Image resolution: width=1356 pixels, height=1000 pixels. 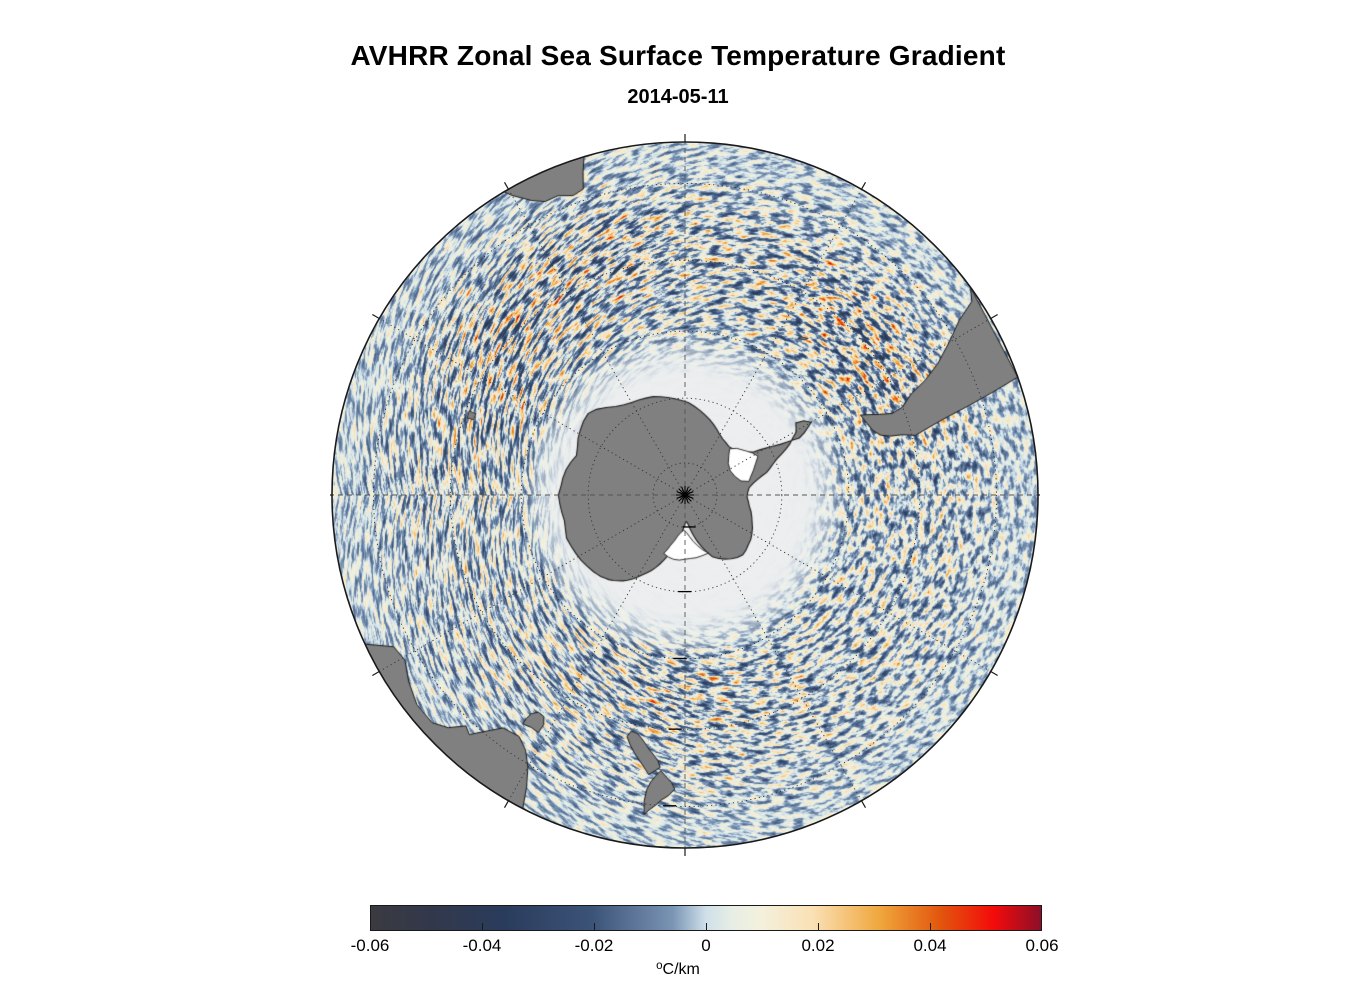 I want to click on colorbar, so click(x=706, y=918).